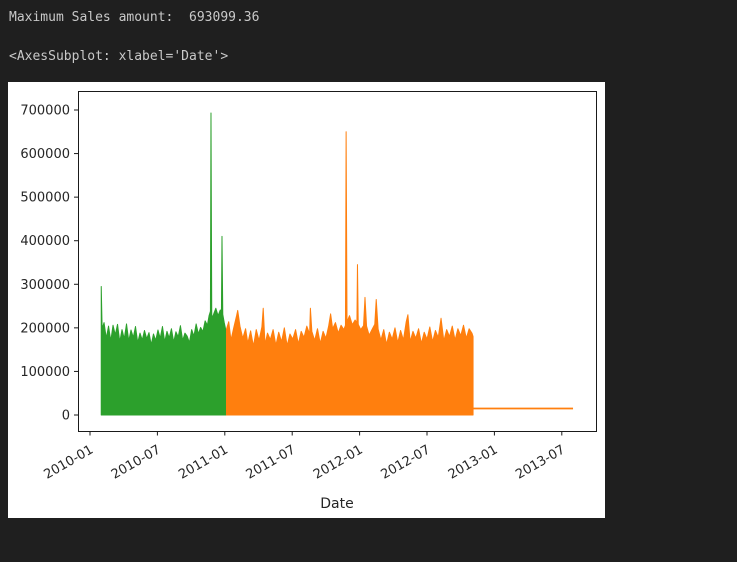 The height and width of the screenshot is (562, 737). Describe the element at coordinates (540, 462) in the screenshot. I see `x-axis-tick-label: 2013-07` at that location.